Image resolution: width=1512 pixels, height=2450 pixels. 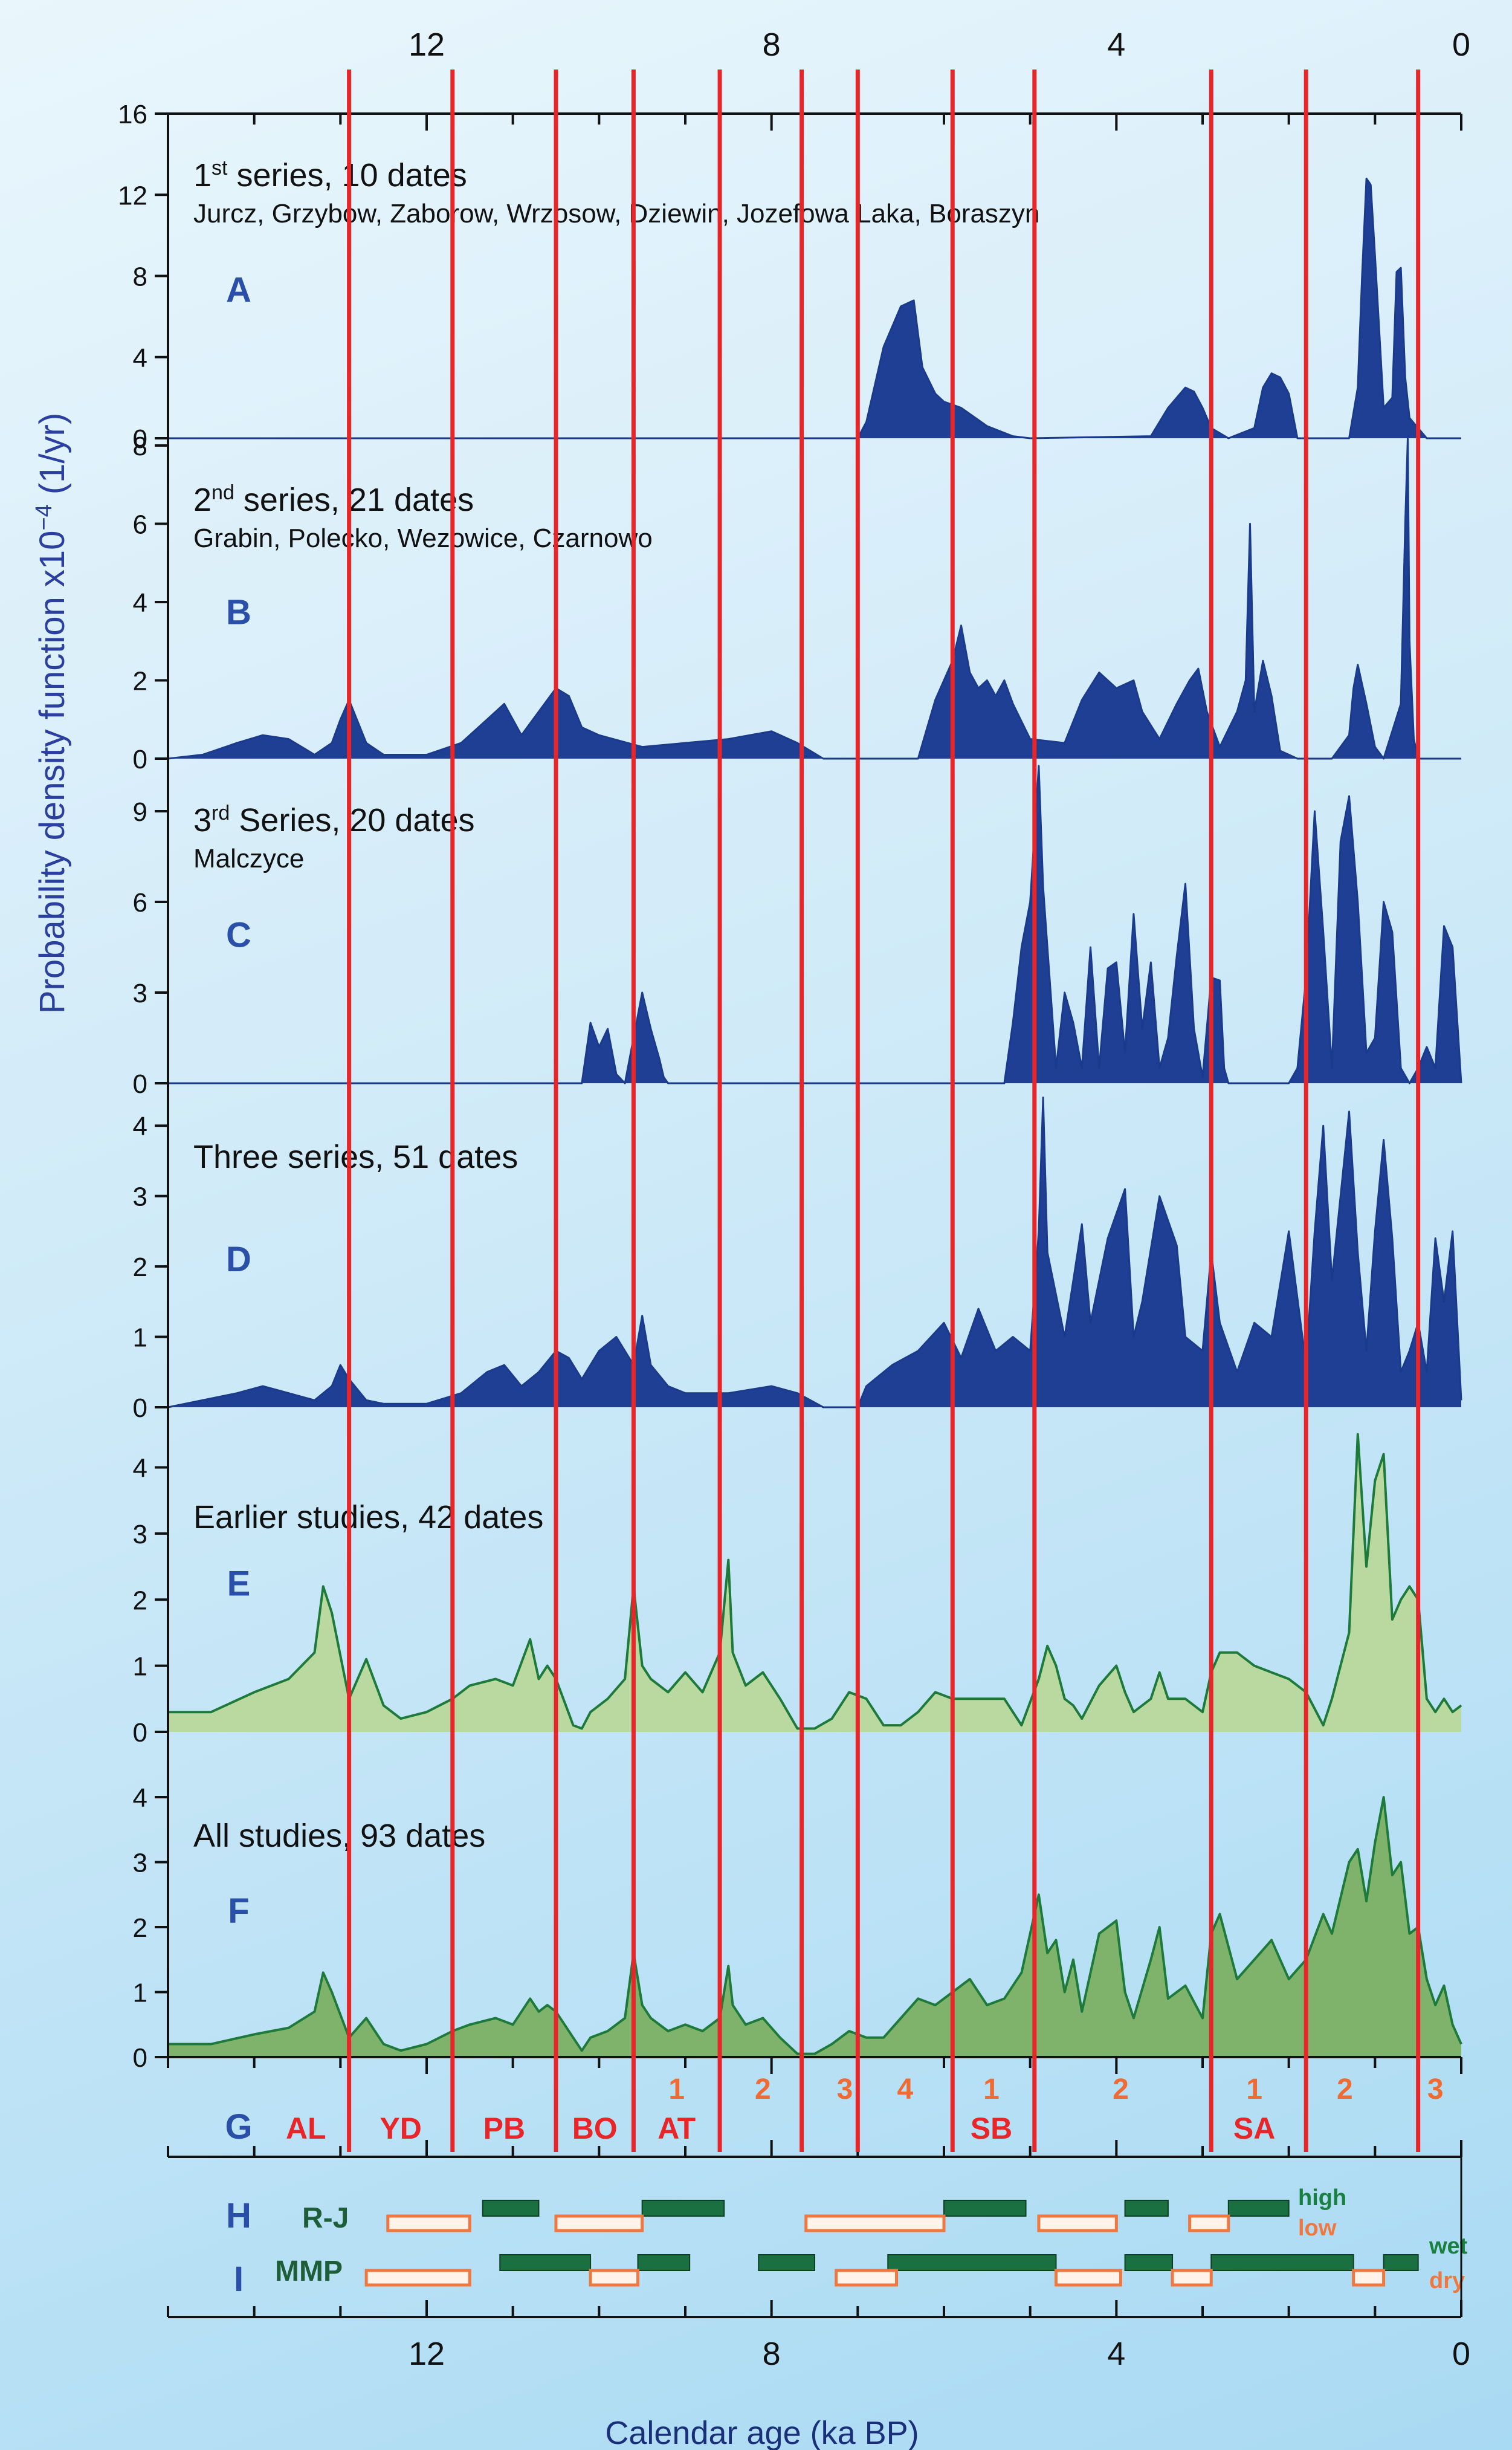 I want to click on y-tick-label: 12, so click(x=132, y=195).